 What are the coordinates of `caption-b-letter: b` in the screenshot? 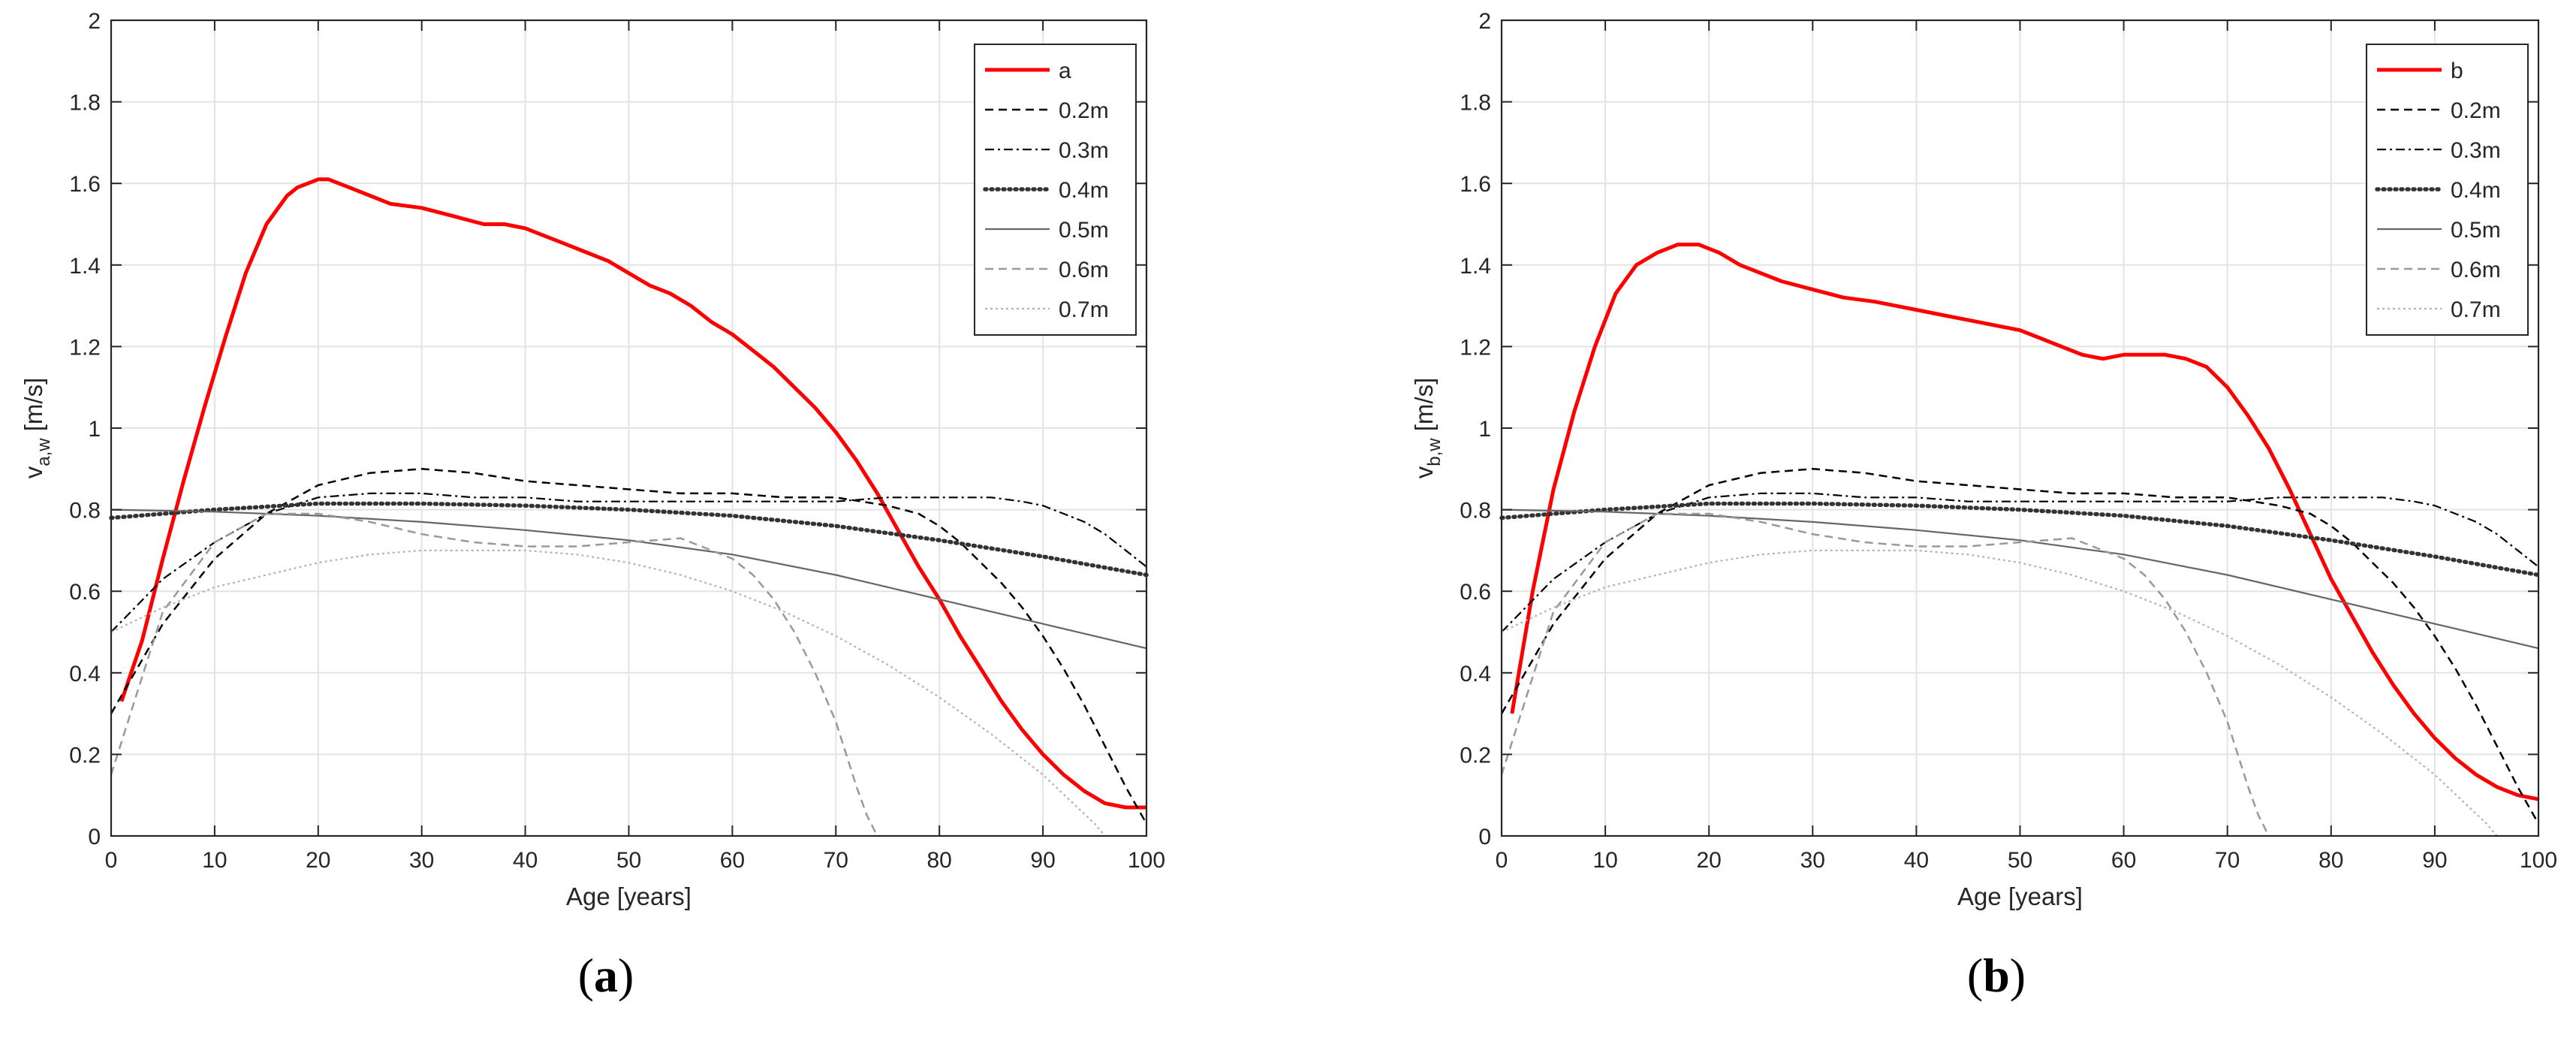 It's located at (1996, 976).